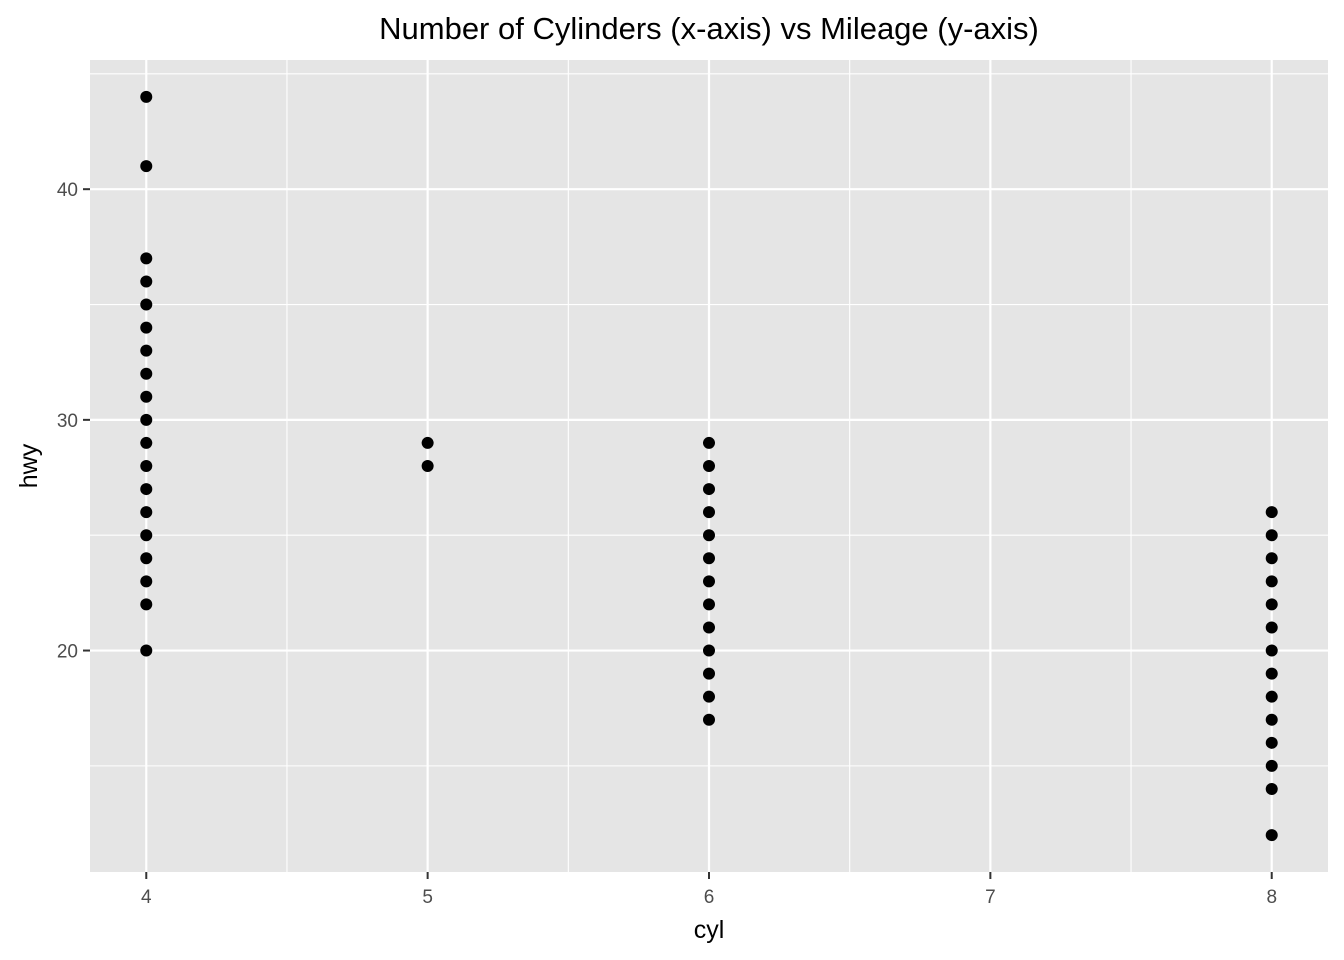 Image resolution: width=1344 pixels, height=960 pixels. I want to click on y-axis: 20 30 40, so click(73, 421).